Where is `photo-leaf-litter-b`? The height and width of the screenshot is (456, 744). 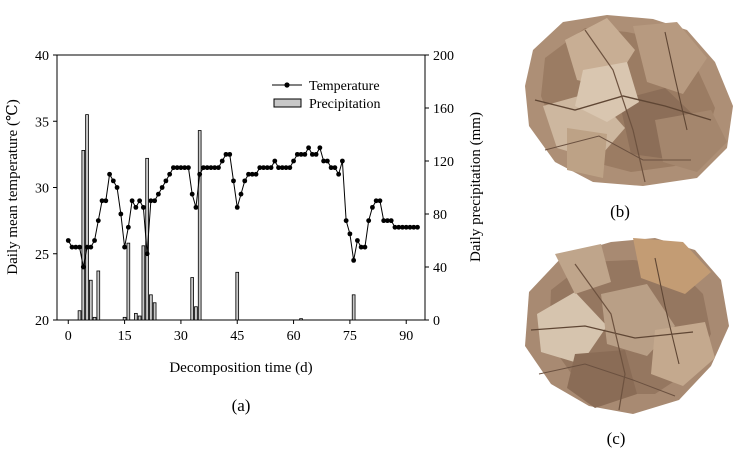 photo-leaf-litter-b is located at coordinates (627, 100).